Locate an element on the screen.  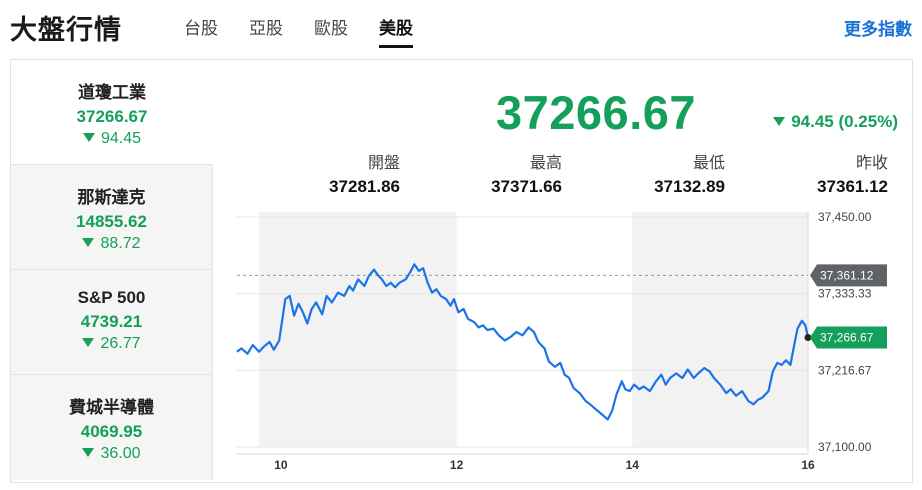
index-change: 88.72 is located at coordinates (111, 244).